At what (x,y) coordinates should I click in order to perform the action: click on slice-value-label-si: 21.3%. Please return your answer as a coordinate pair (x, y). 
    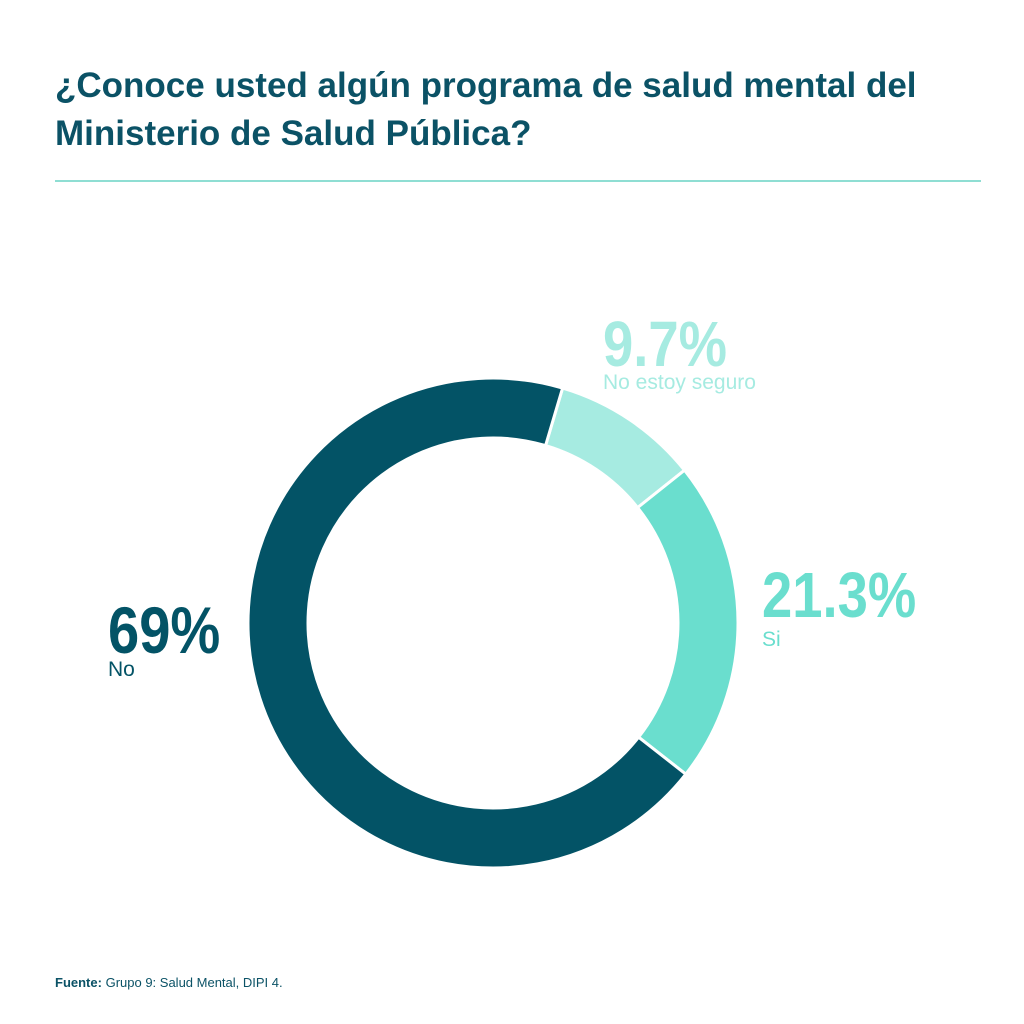
    Looking at the image, I should click on (839, 595).